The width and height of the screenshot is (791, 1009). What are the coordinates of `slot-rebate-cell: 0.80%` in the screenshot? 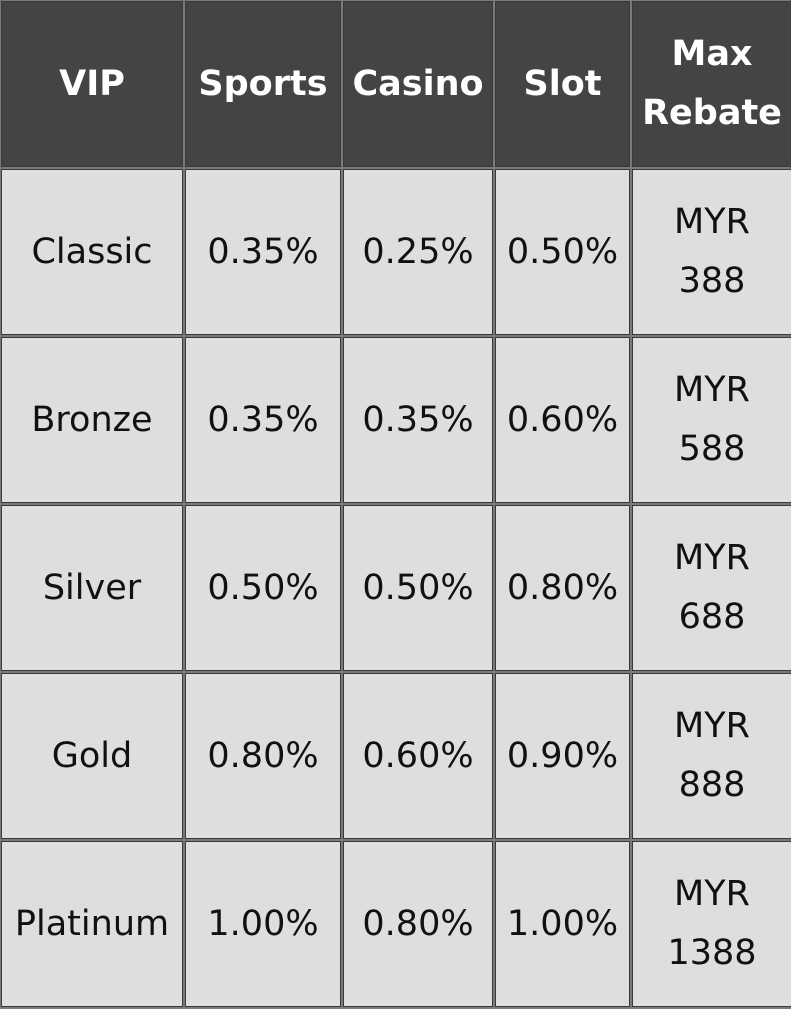 It's located at (562, 588).